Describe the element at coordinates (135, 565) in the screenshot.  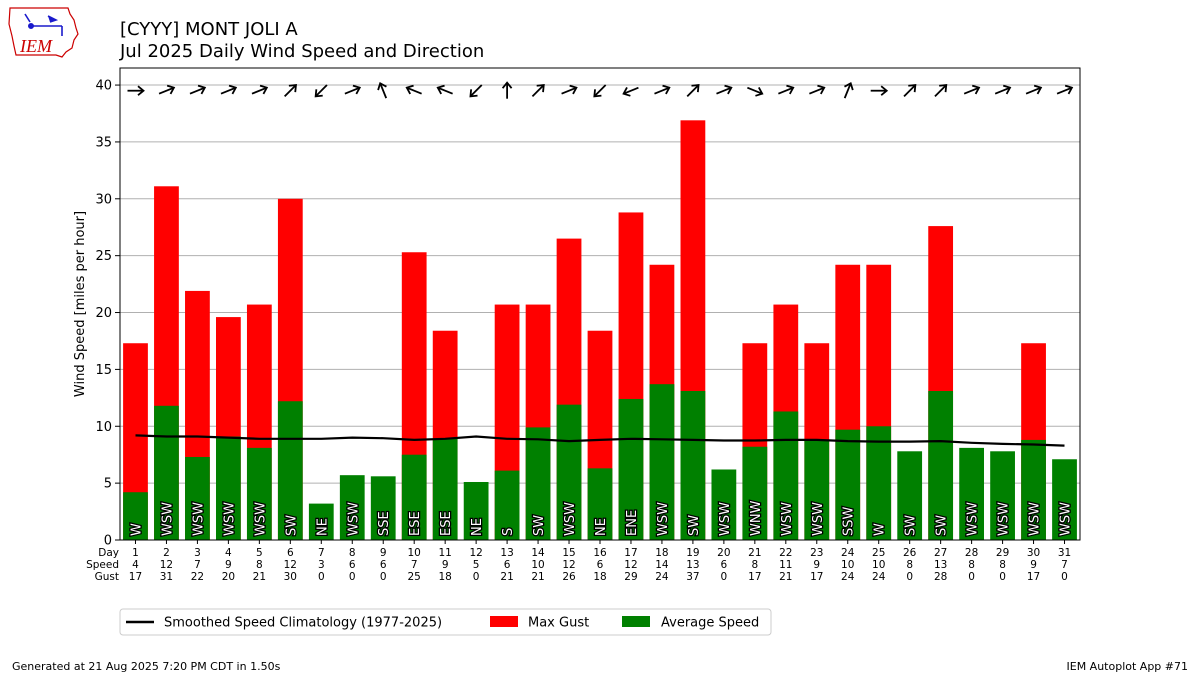
I see `x-speed-label-1: 4` at that location.